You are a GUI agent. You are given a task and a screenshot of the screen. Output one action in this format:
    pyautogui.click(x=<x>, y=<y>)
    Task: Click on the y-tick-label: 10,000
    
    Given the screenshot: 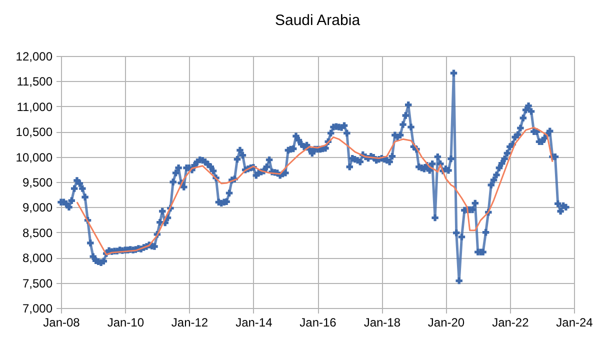 What is the action you would take?
    pyautogui.click(x=34, y=157)
    